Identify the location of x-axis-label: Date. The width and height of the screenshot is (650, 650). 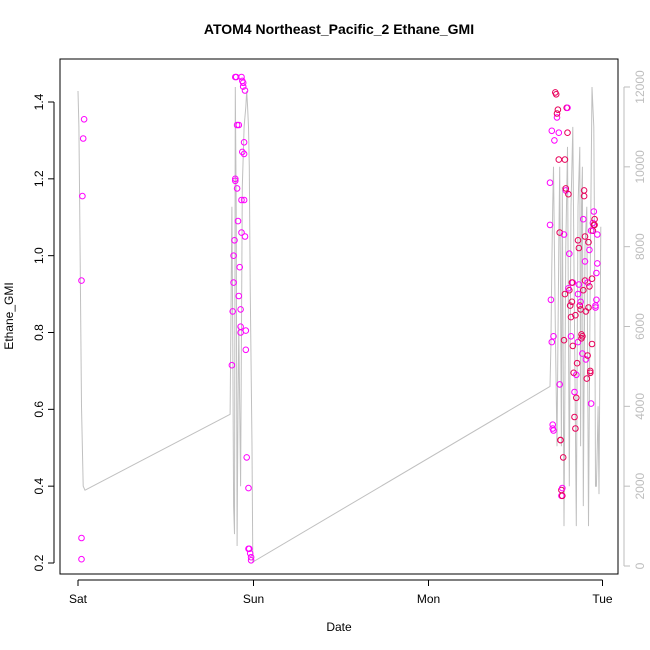
(339, 627).